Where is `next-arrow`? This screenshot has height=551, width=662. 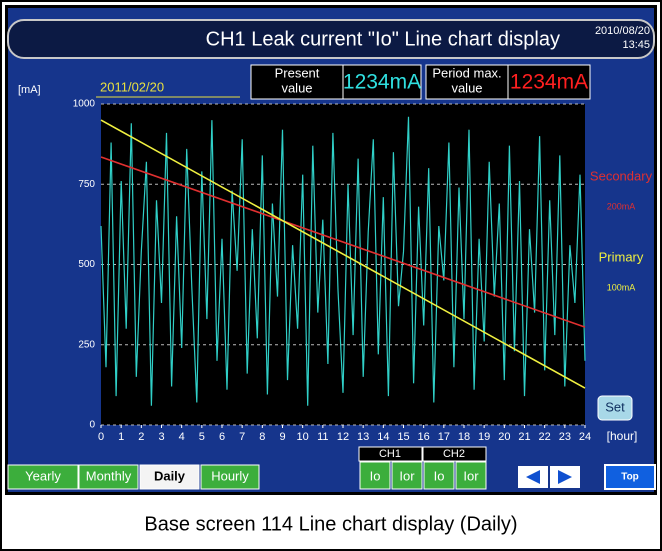 next-arrow is located at coordinates (565, 477).